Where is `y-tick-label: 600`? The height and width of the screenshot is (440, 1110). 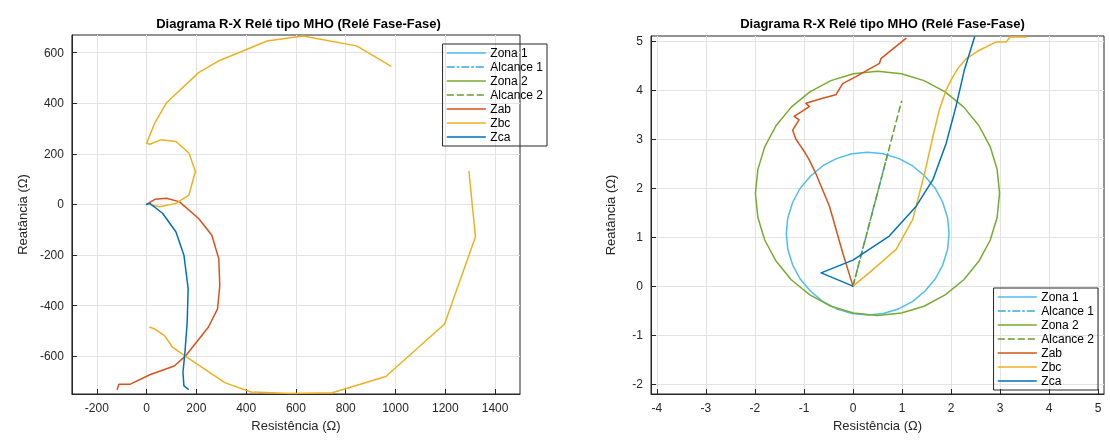
y-tick-label: 600 is located at coordinates (54, 52).